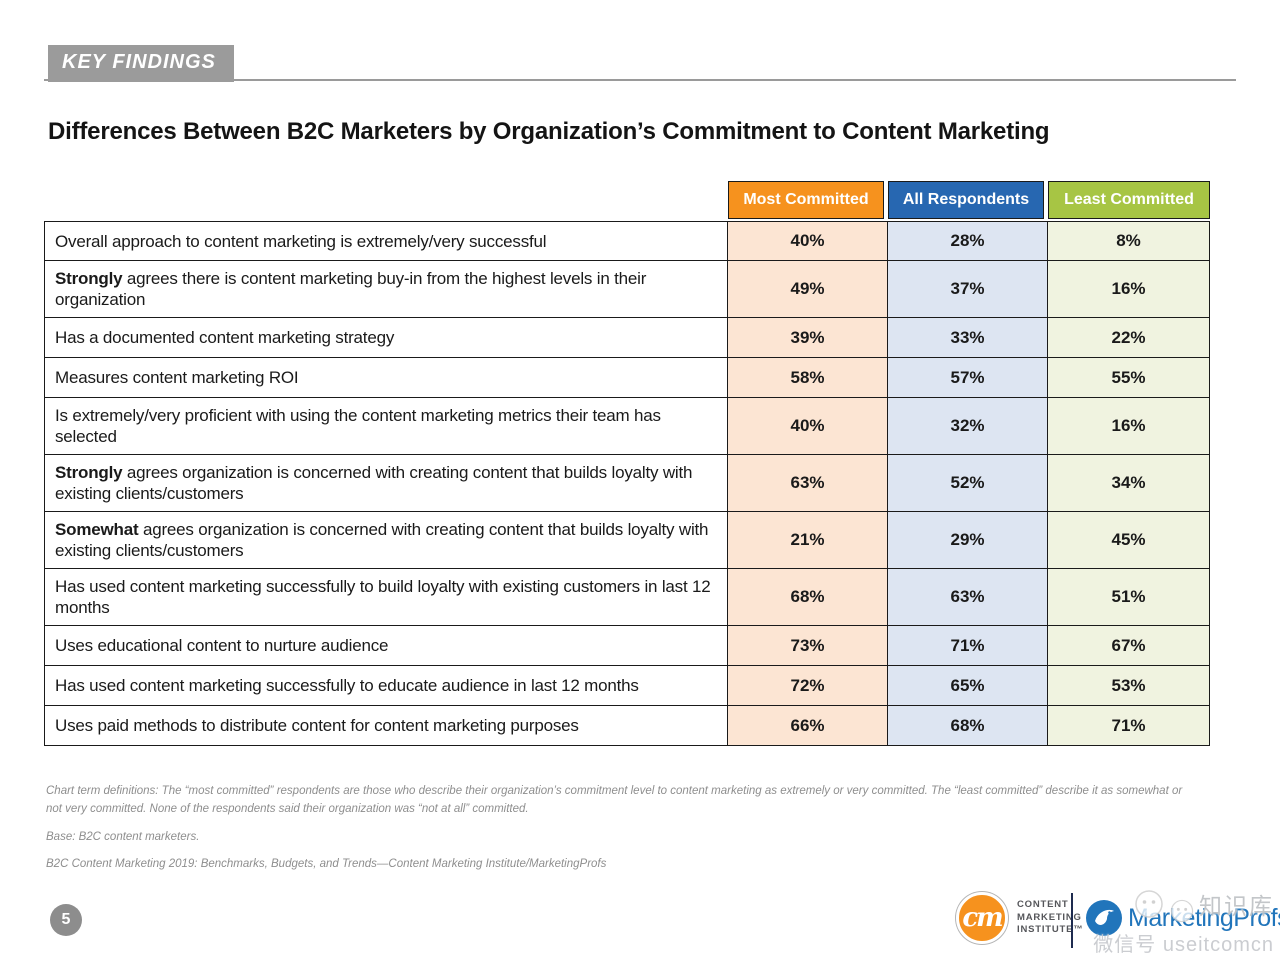 The width and height of the screenshot is (1280, 960). What do you see at coordinates (123, 836) in the screenshot?
I see `footnote-base: Base: B2C content marketers.` at bounding box center [123, 836].